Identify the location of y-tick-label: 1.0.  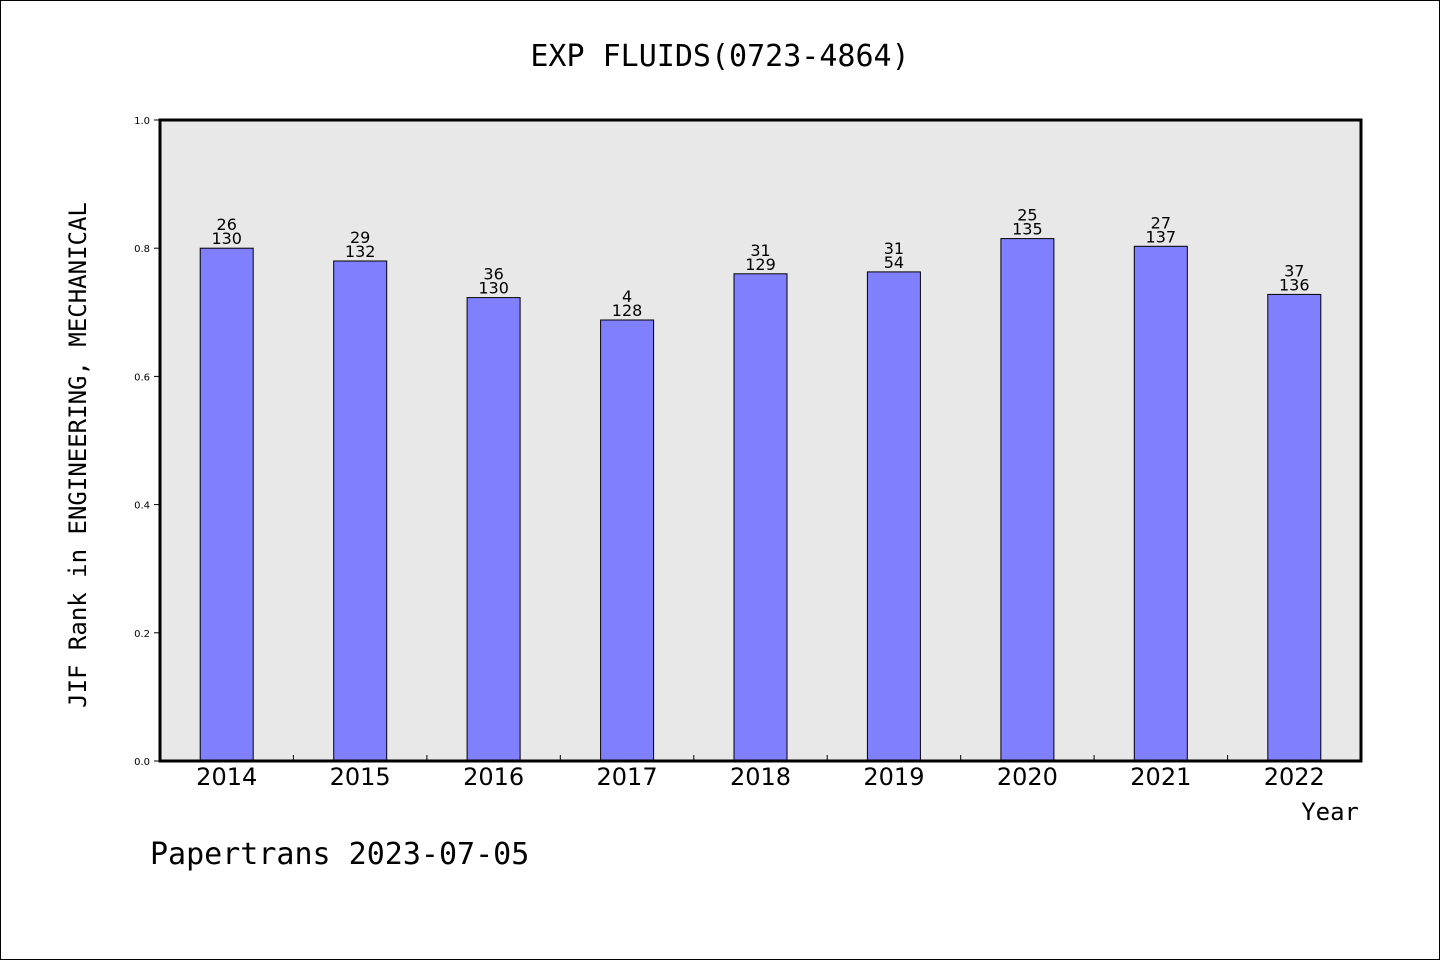
(142, 121).